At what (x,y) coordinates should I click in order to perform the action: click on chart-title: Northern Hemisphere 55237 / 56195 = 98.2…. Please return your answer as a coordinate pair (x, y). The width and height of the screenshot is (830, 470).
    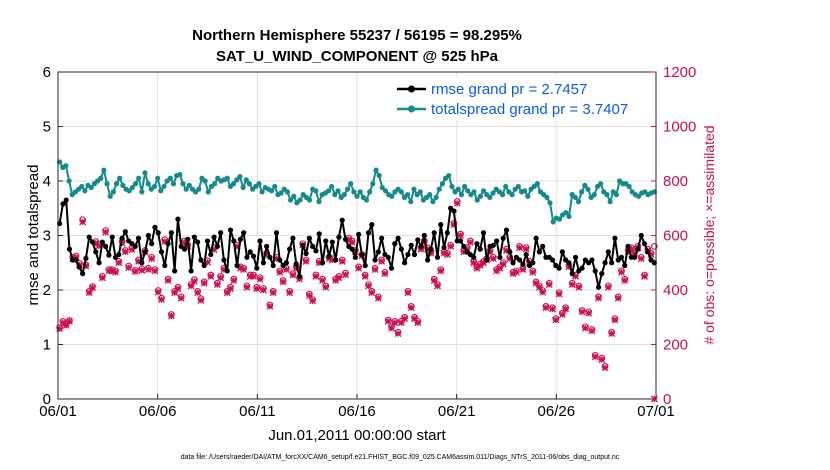
    Looking at the image, I should click on (357, 35).